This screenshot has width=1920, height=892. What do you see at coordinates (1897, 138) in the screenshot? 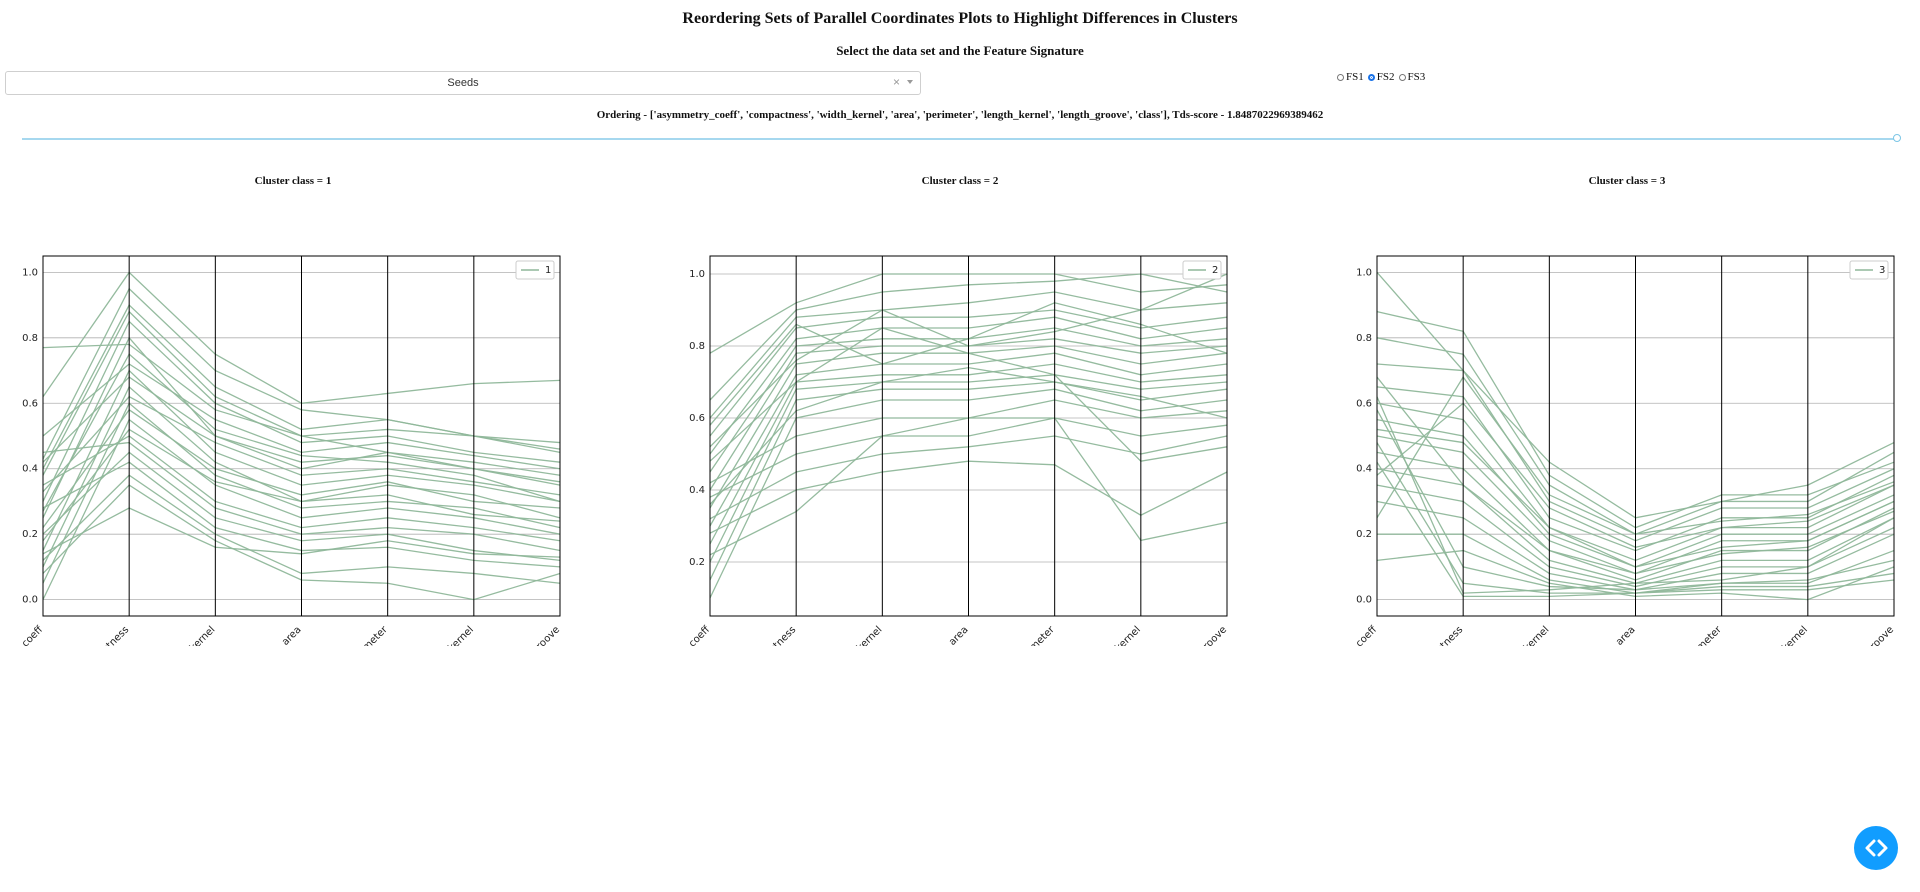
I see `ordering-slider-handle` at bounding box center [1897, 138].